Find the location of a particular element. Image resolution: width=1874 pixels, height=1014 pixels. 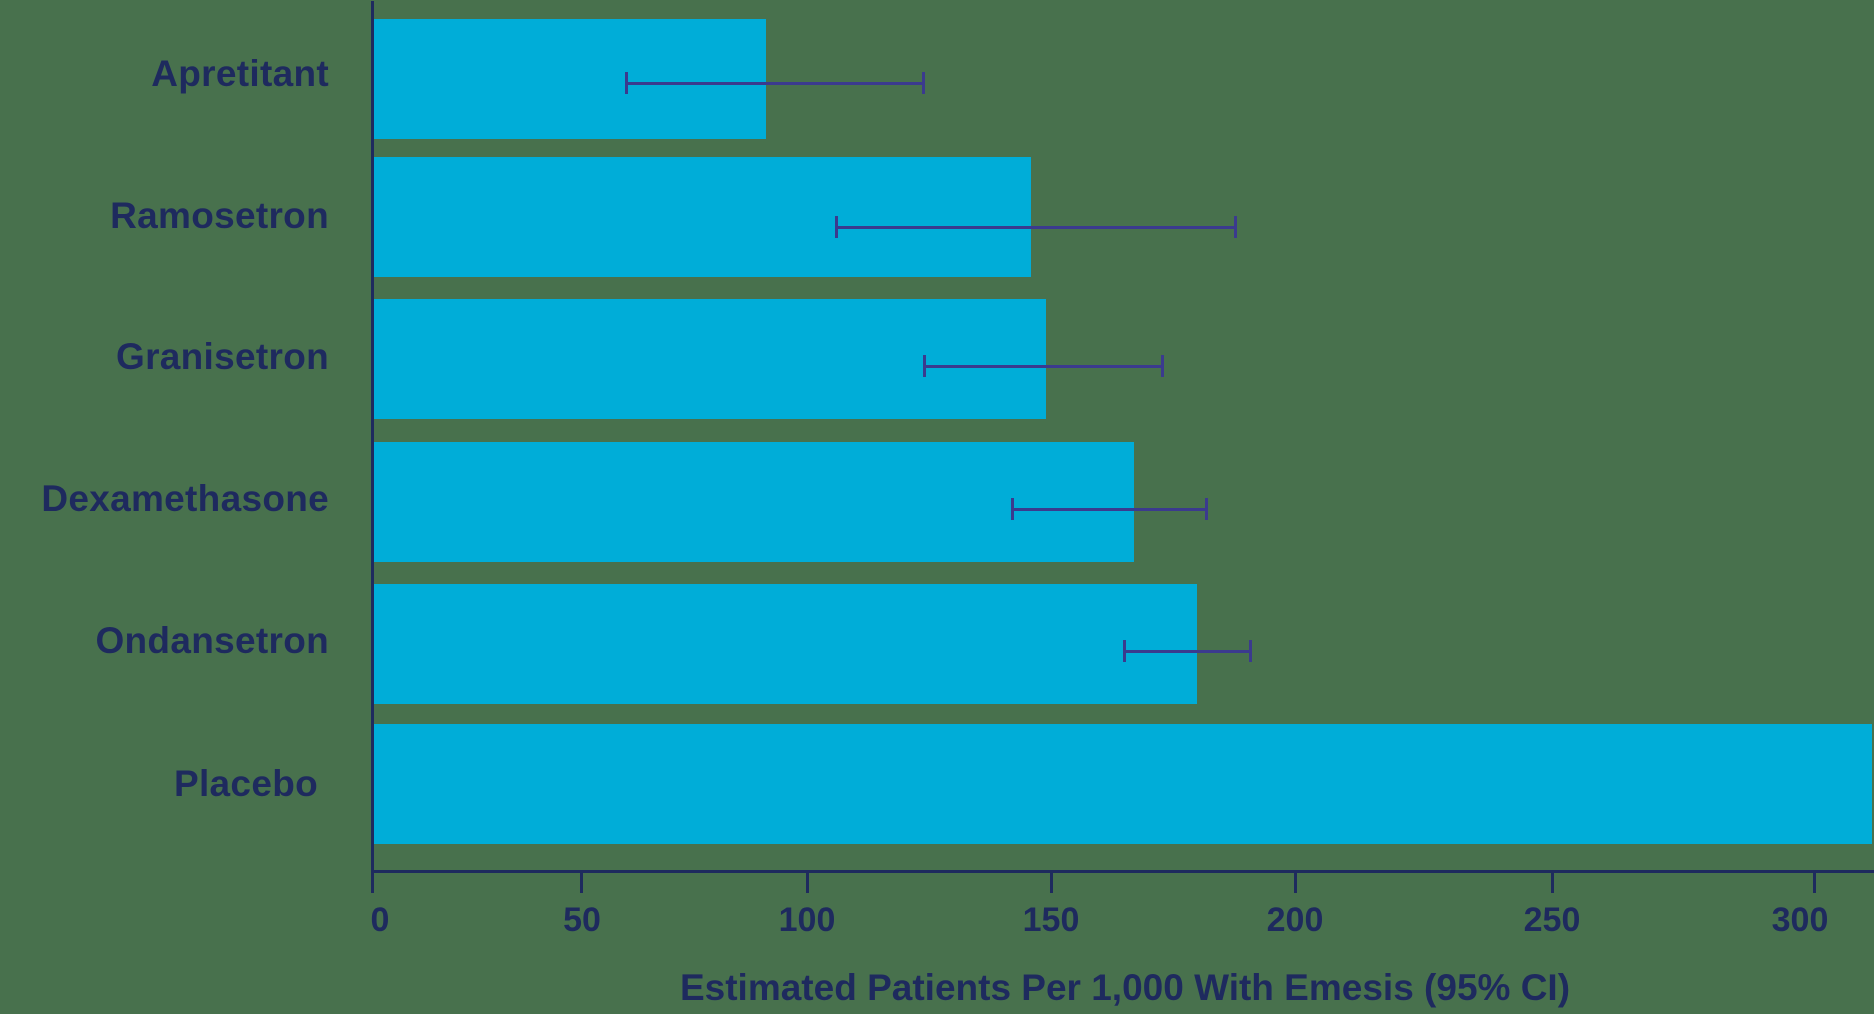

bar-apretitant is located at coordinates (570, 79).